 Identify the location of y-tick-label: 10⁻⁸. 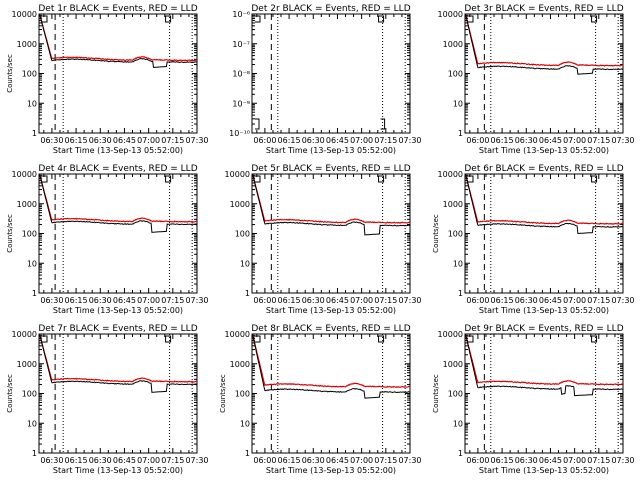
(241, 74).